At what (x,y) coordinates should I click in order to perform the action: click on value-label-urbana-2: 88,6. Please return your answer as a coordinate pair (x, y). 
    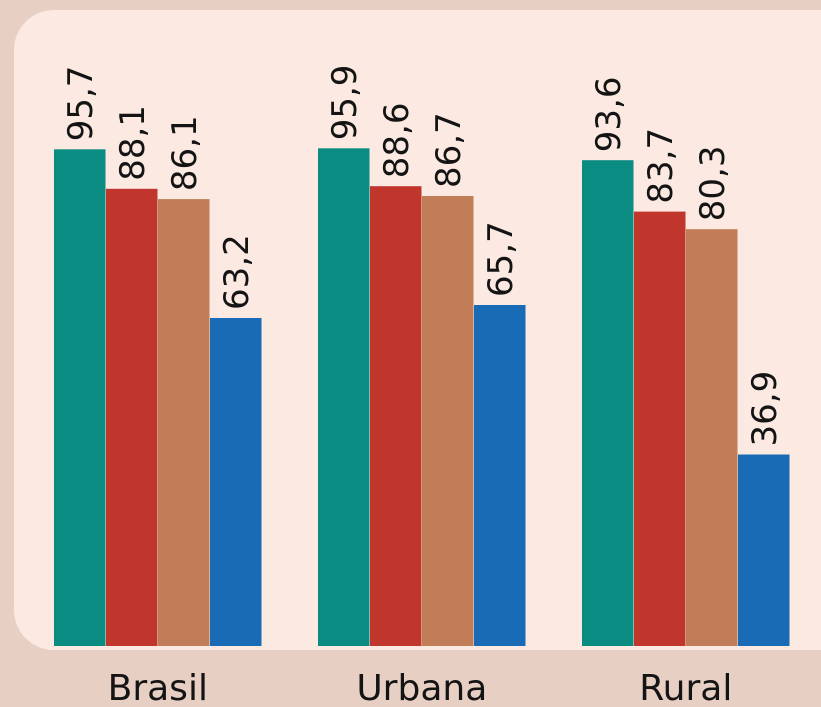
    Looking at the image, I should click on (397, 140).